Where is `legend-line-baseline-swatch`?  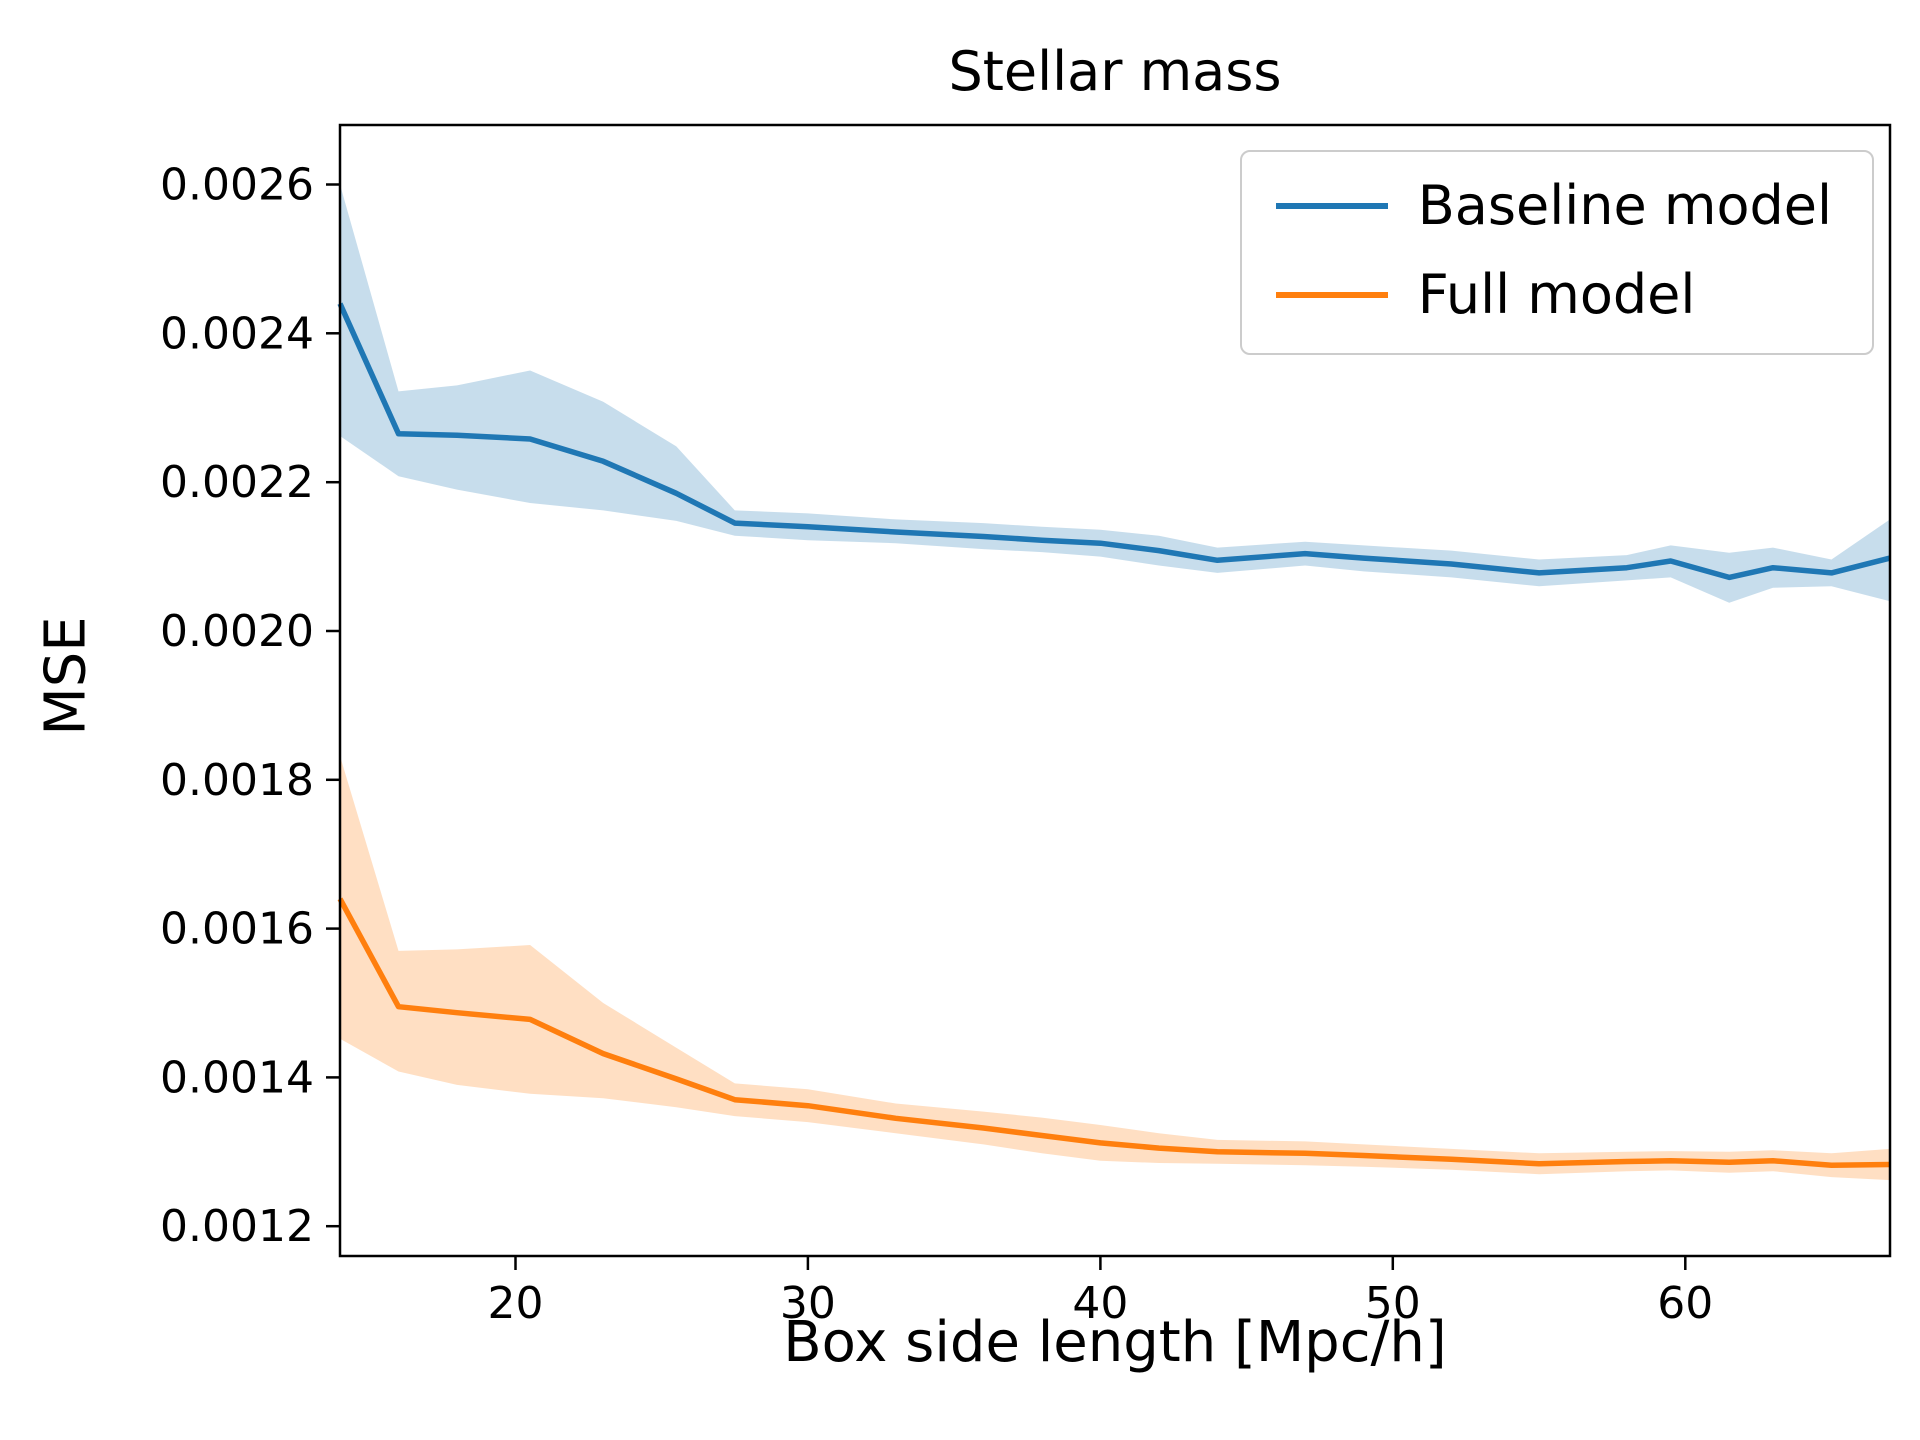
legend-line-baseline-swatch is located at coordinates (1331, 205).